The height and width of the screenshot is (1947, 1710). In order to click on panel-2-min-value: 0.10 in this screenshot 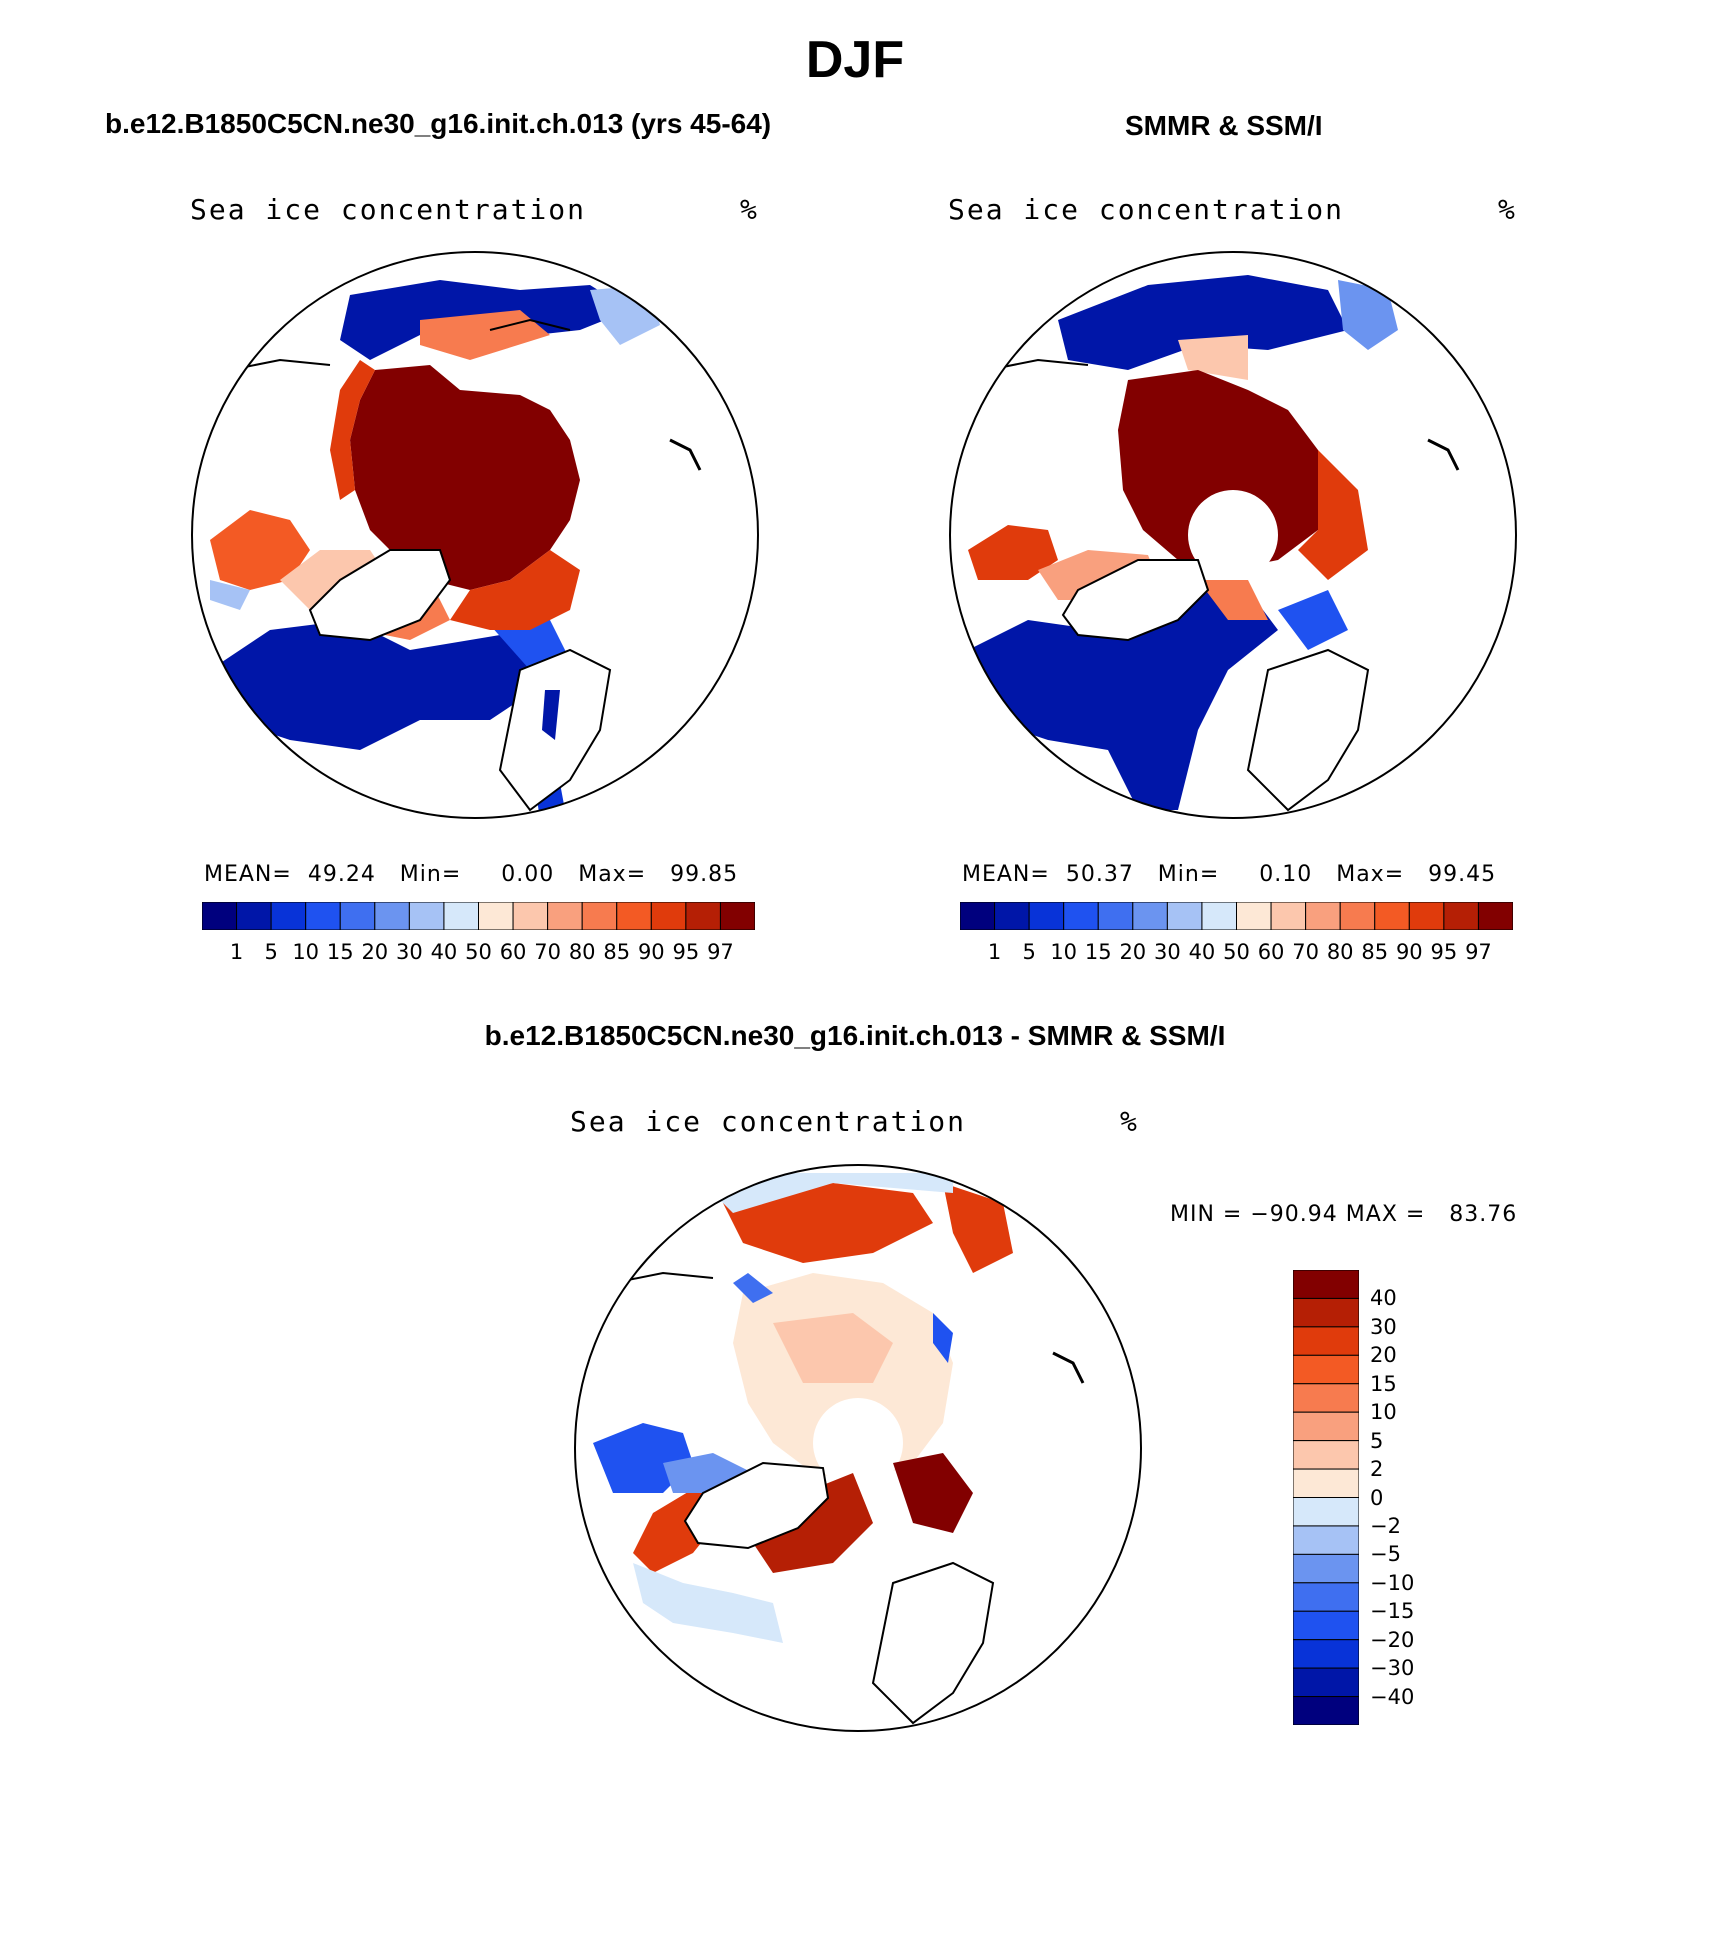, I will do `click(1286, 874)`.